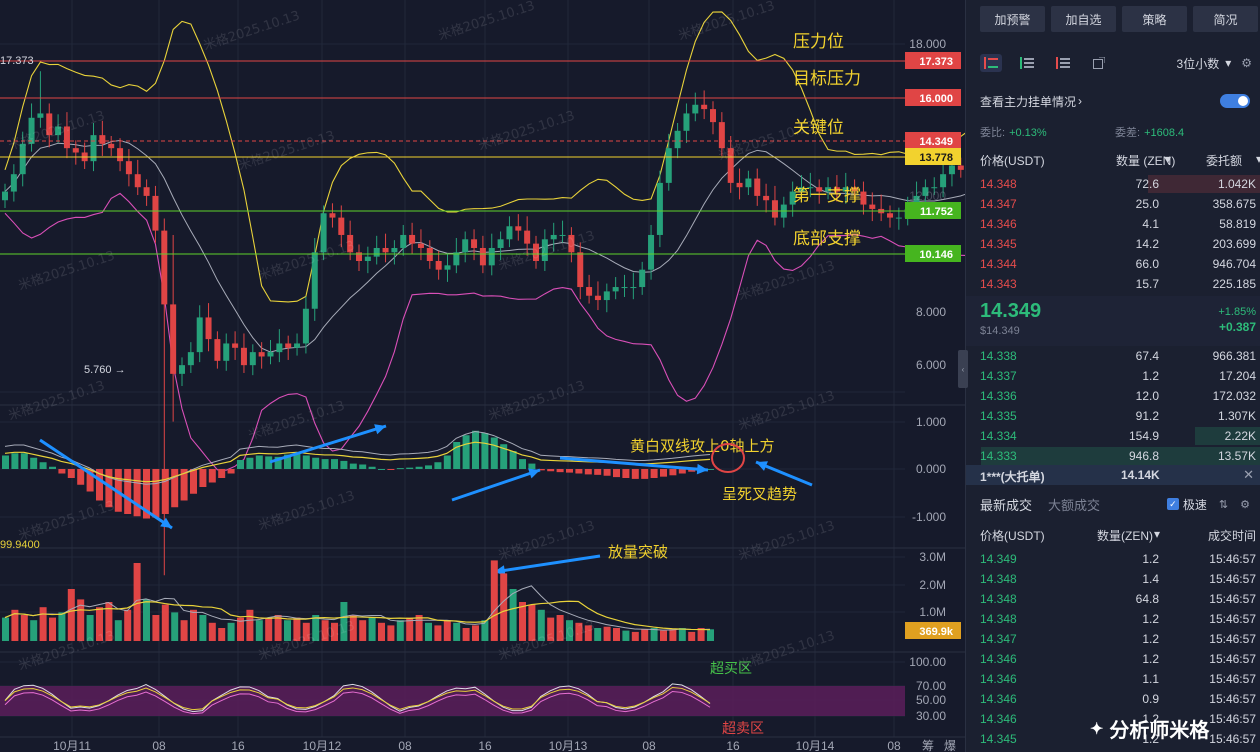 This screenshot has height=752, width=1260. Describe the element at coordinates (1113, 376) in the screenshot. I see `bid-row: 14.337 1.2 17.204` at that location.